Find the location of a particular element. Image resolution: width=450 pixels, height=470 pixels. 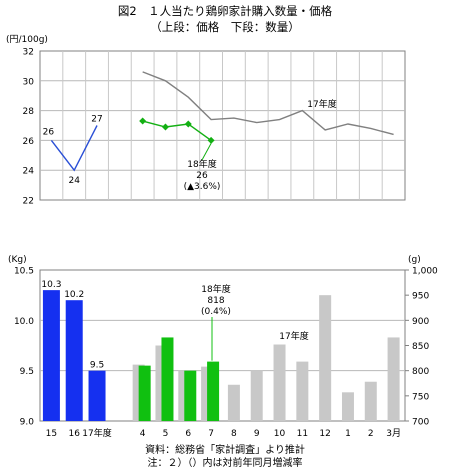

x-category-label: 10 is located at coordinates (280, 434).